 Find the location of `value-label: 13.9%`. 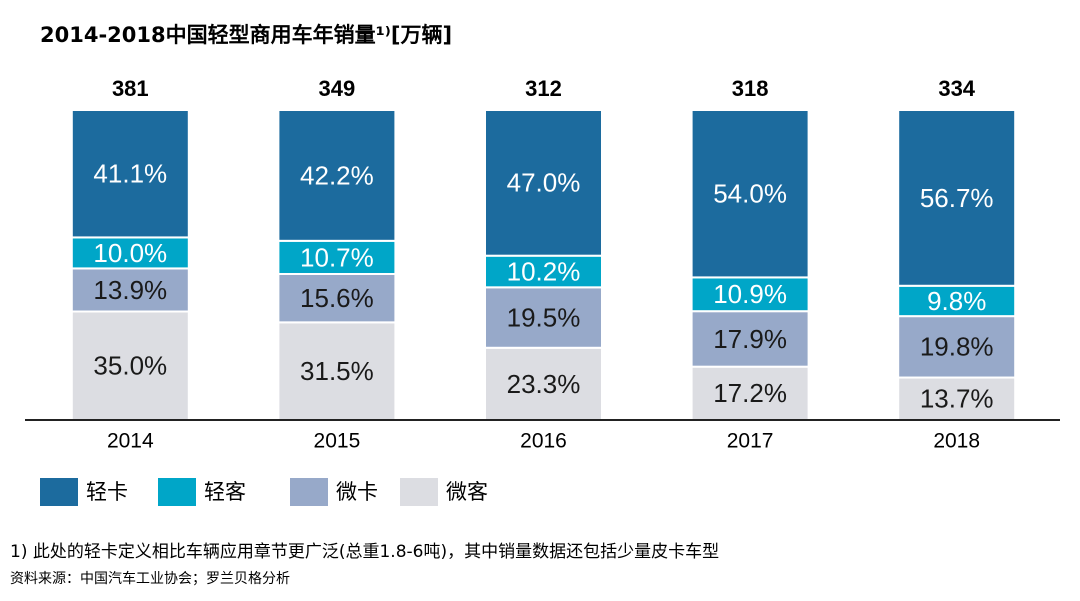

value-label: 13.9% is located at coordinates (130, 290).